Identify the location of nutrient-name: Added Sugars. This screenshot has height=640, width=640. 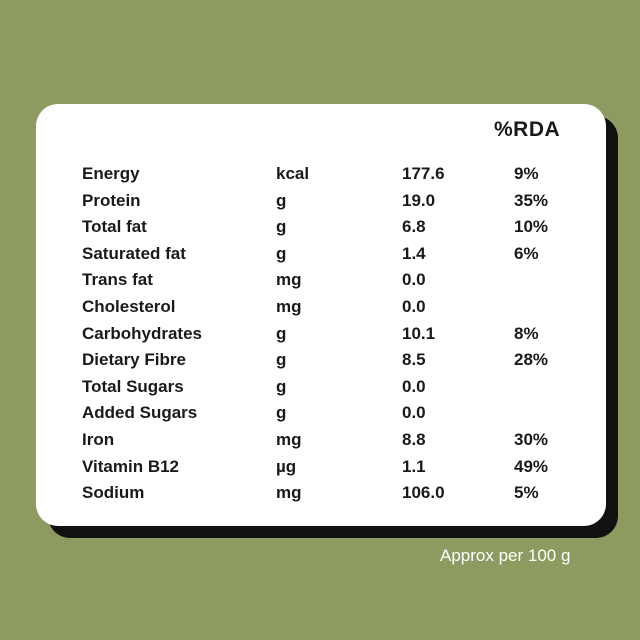
(140, 412).